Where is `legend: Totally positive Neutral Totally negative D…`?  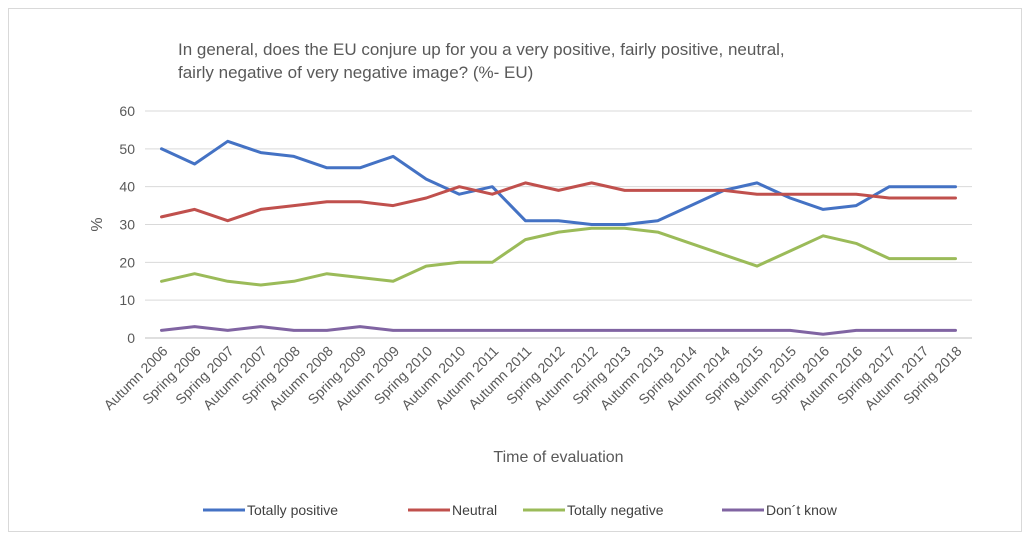
legend: Totally positive Neutral Totally negative D… is located at coordinates (520, 510).